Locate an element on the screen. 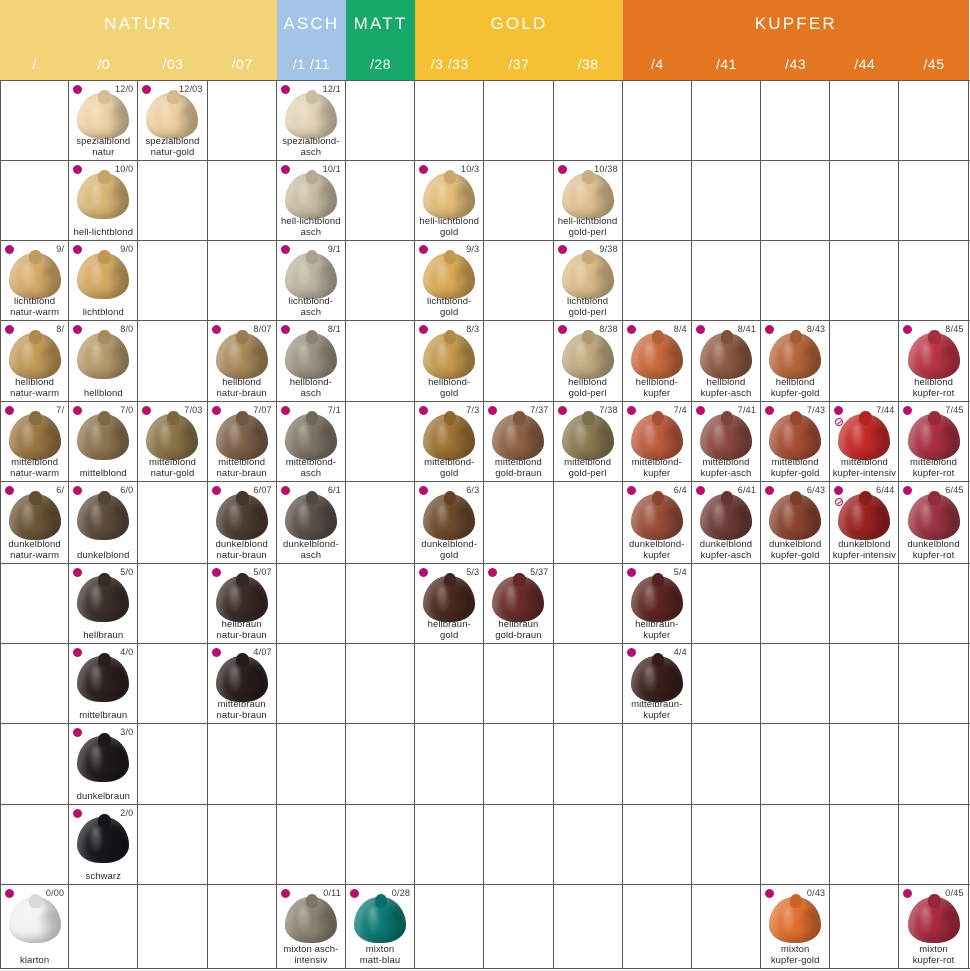  header-group-gold: GOLD is located at coordinates (519, 24).